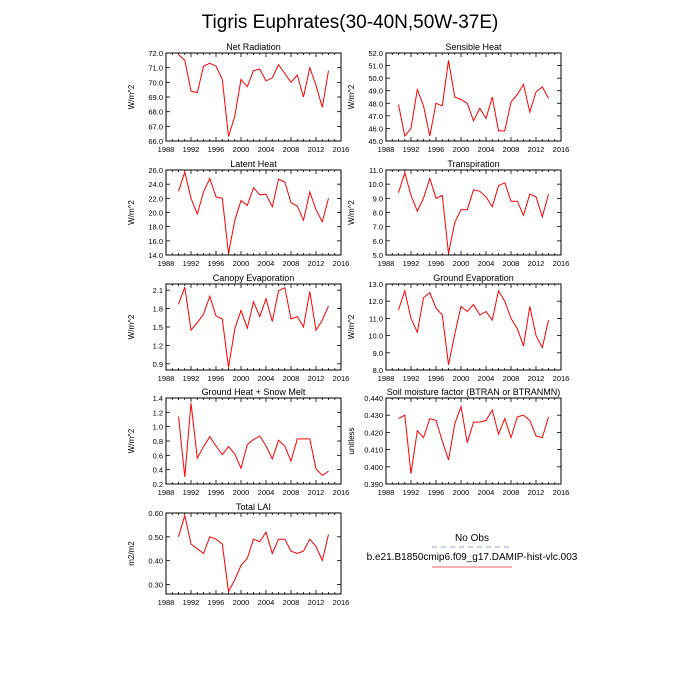 The image size is (700, 700). What do you see at coordinates (375, 78) in the screenshot?
I see `y-tick-label: 50.0` at bounding box center [375, 78].